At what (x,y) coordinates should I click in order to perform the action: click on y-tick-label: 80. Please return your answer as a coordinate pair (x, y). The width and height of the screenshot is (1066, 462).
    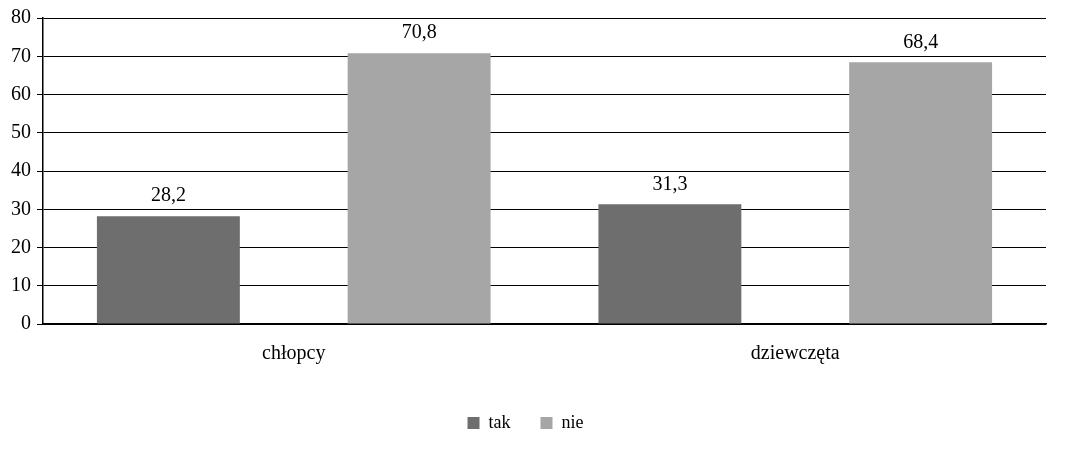
    Looking at the image, I should click on (21, 16).